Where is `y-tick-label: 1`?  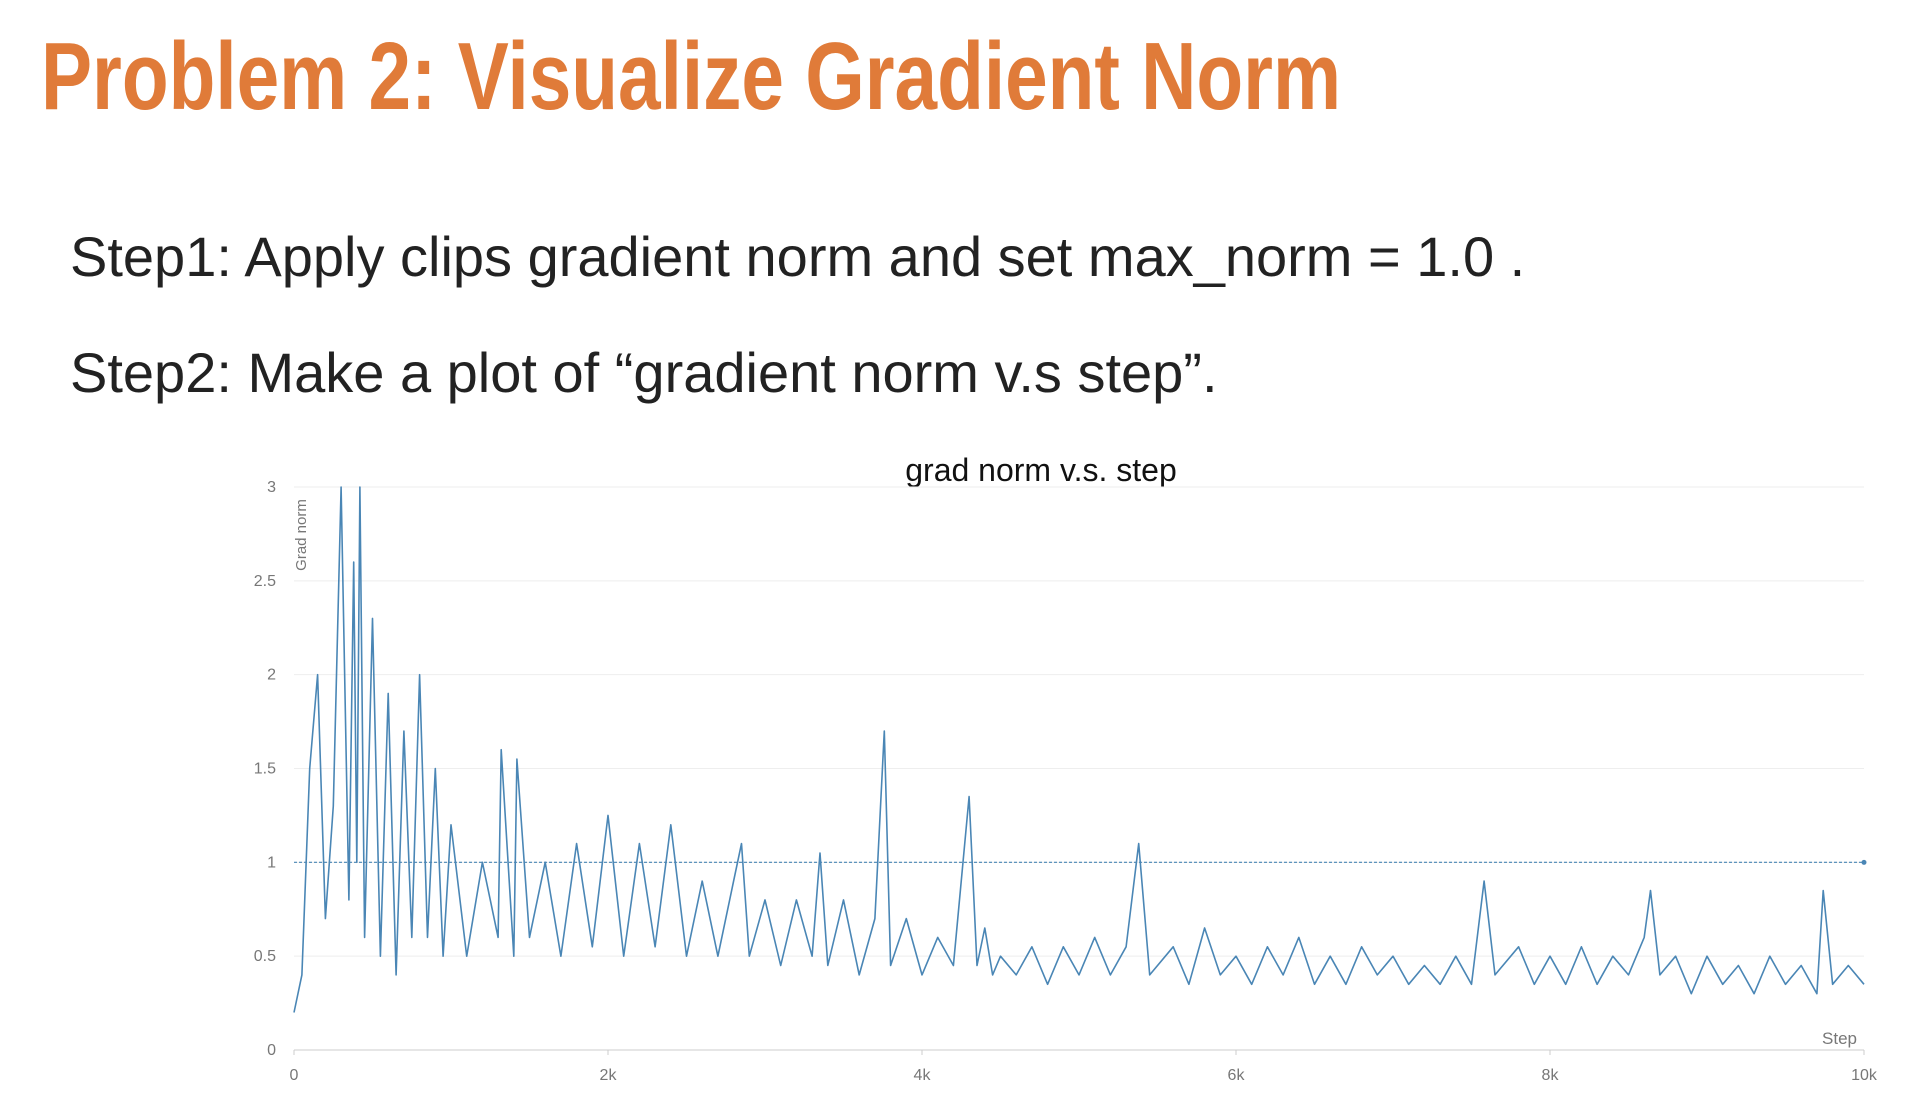 y-tick-label: 1 is located at coordinates (271, 862).